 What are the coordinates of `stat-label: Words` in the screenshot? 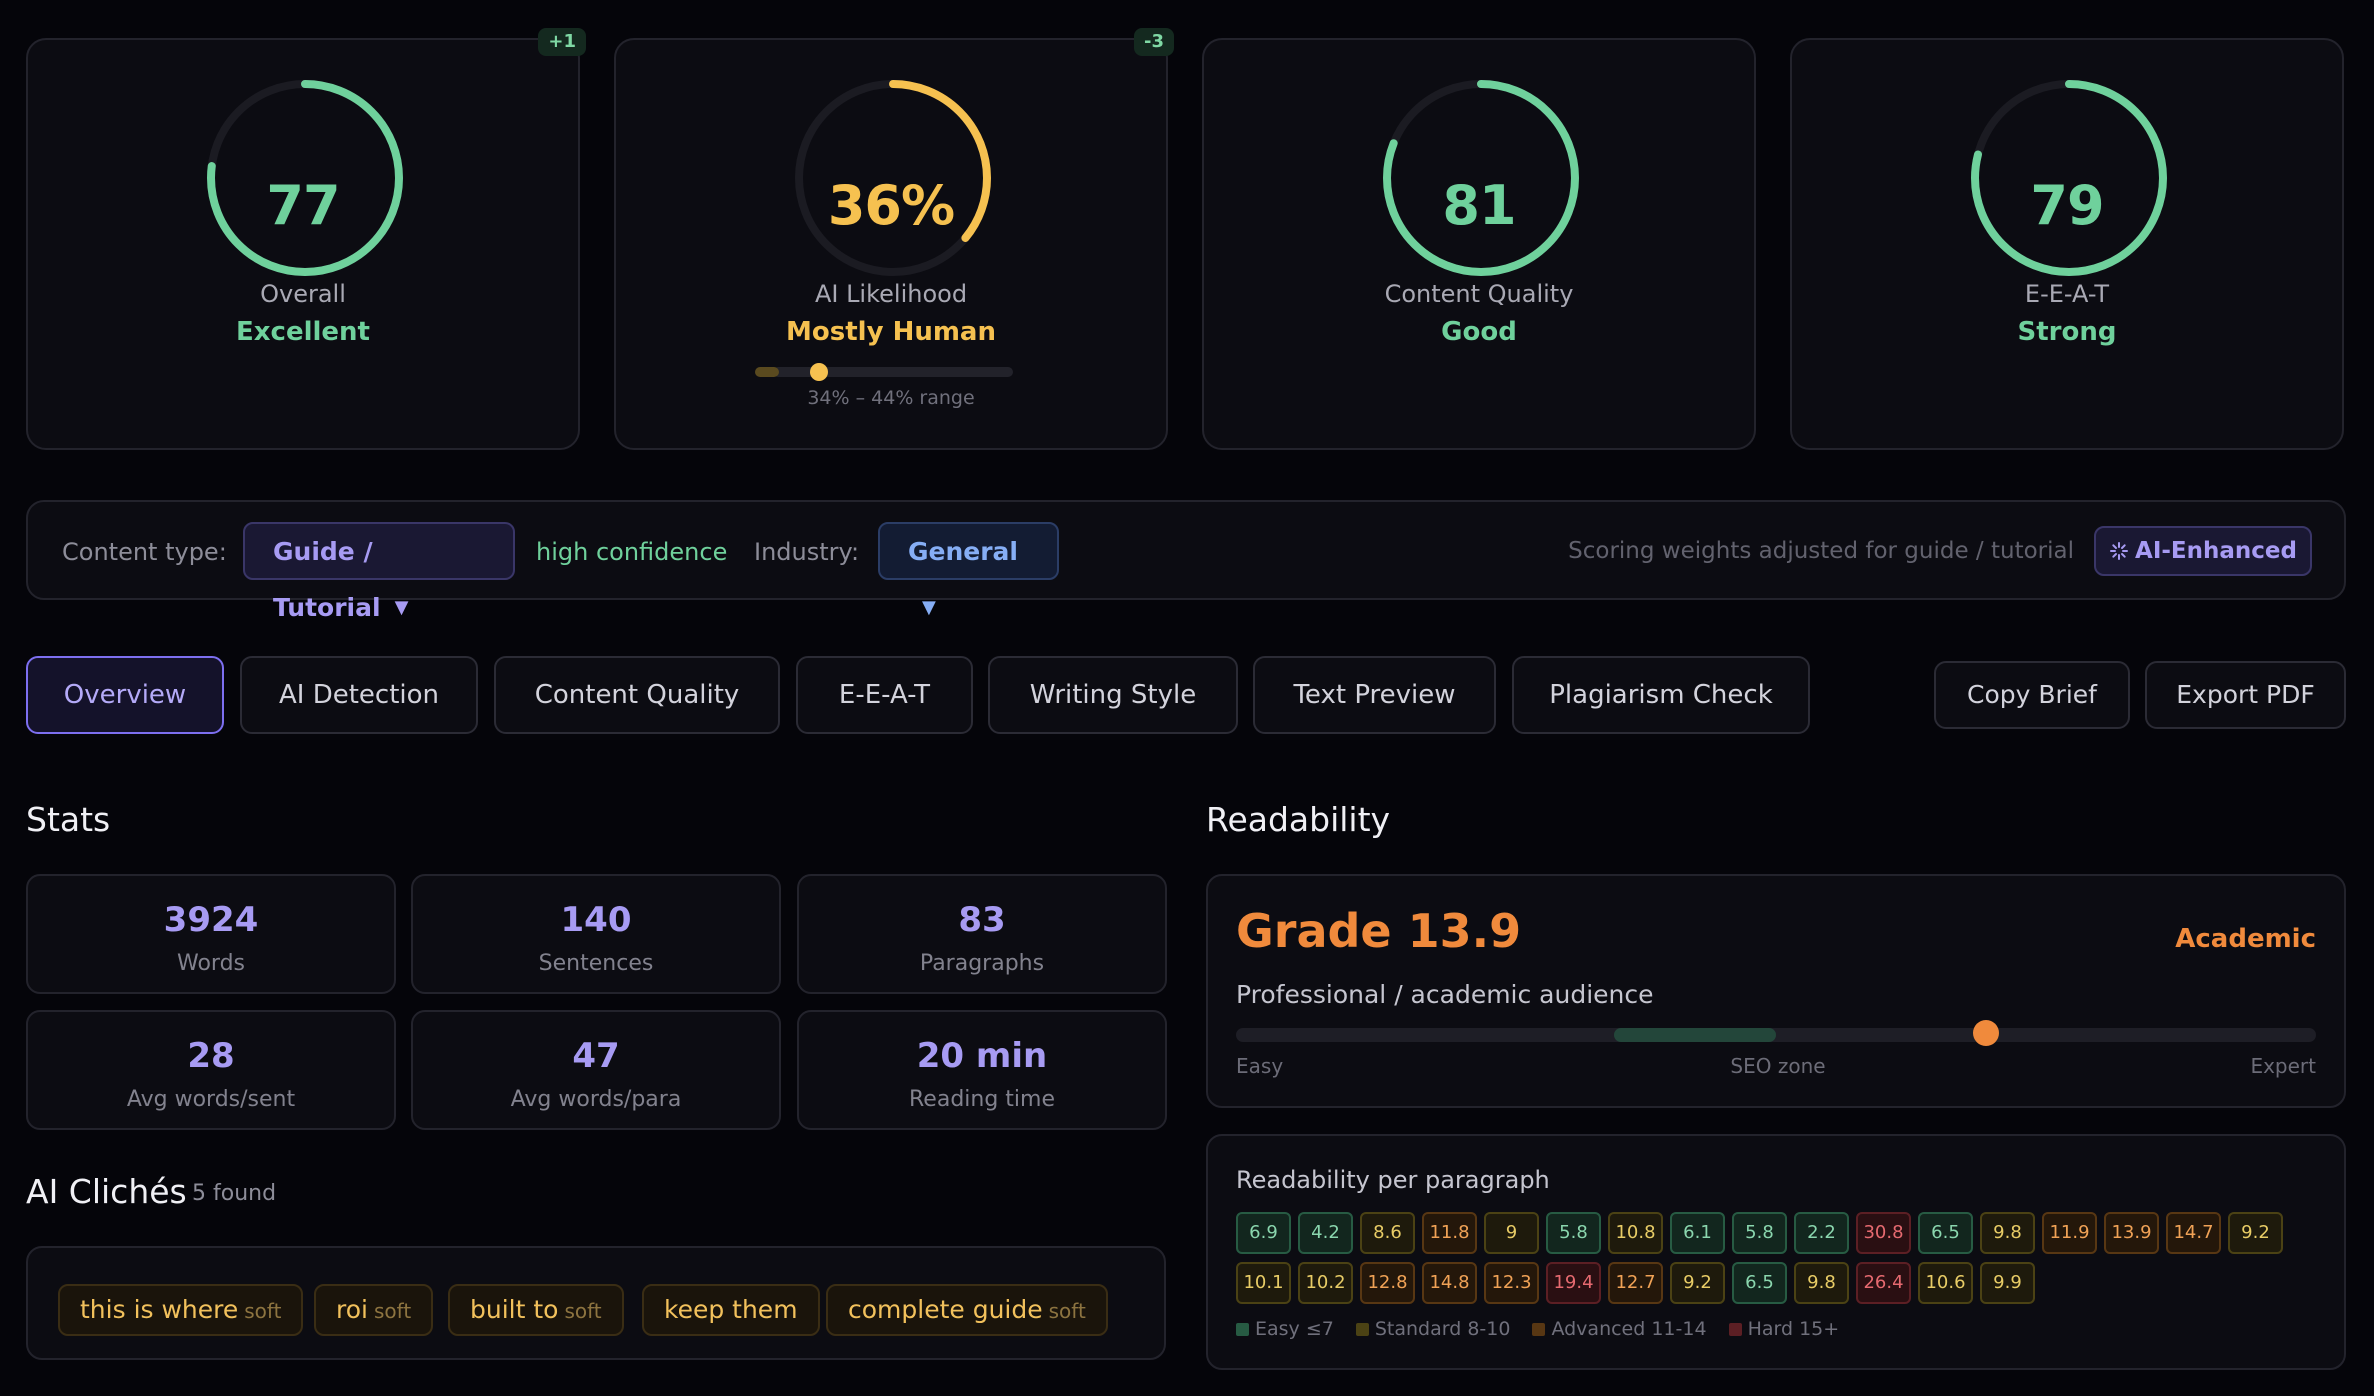 It's located at (210, 963).